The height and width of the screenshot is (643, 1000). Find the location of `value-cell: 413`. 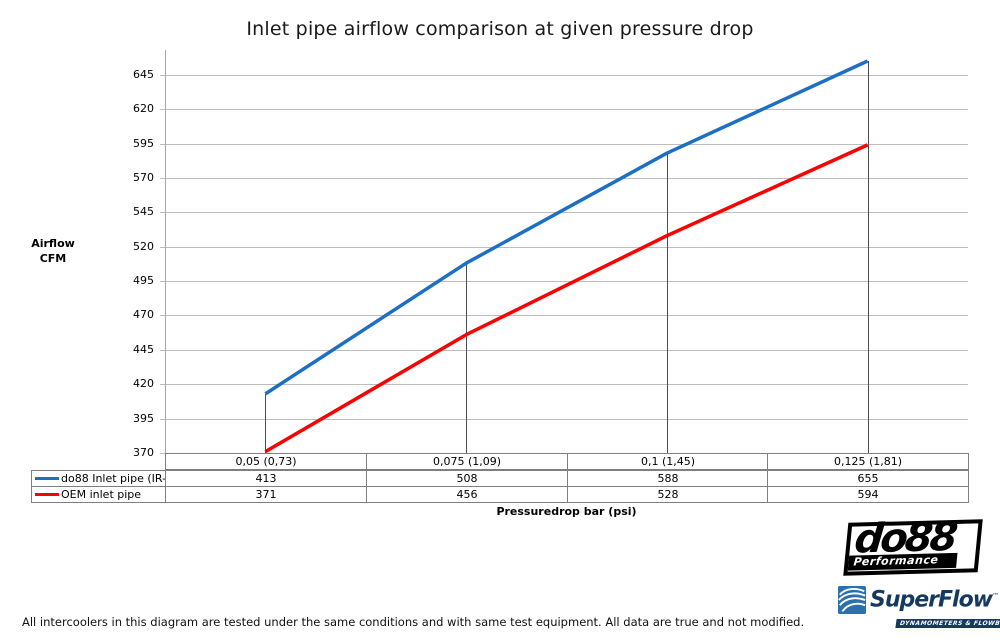

value-cell: 413 is located at coordinates (266, 478).